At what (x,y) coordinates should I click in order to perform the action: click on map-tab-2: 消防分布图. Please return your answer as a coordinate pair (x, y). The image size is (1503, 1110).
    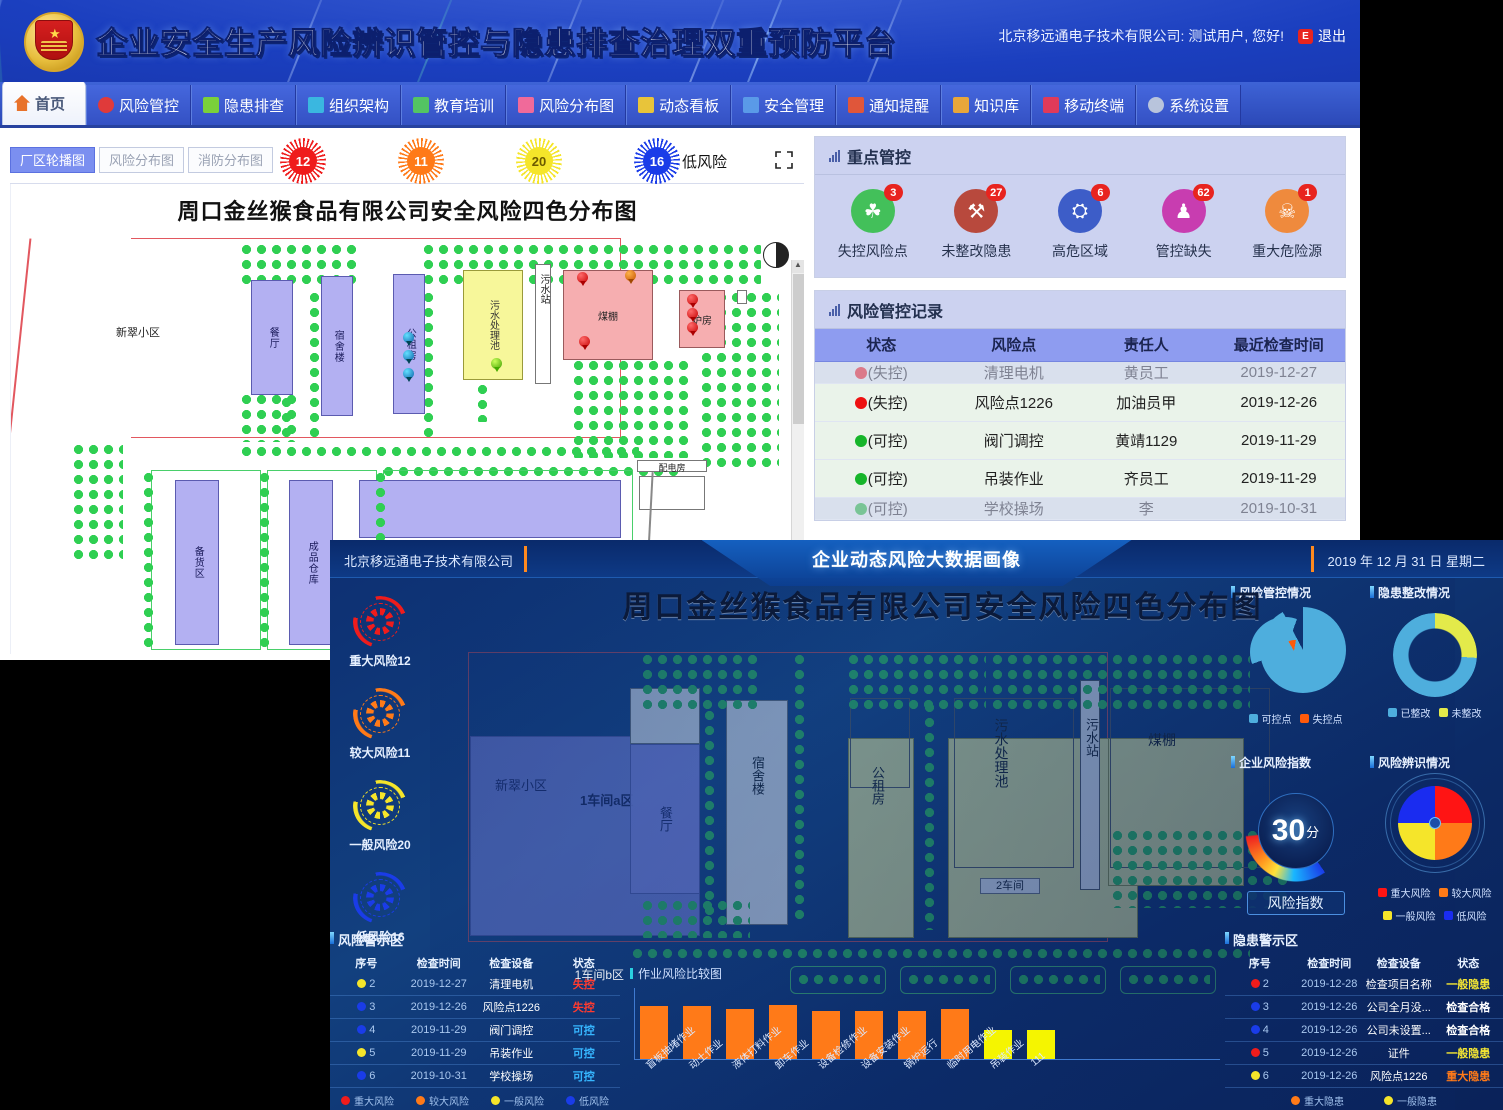
    Looking at the image, I should click on (231, 159).